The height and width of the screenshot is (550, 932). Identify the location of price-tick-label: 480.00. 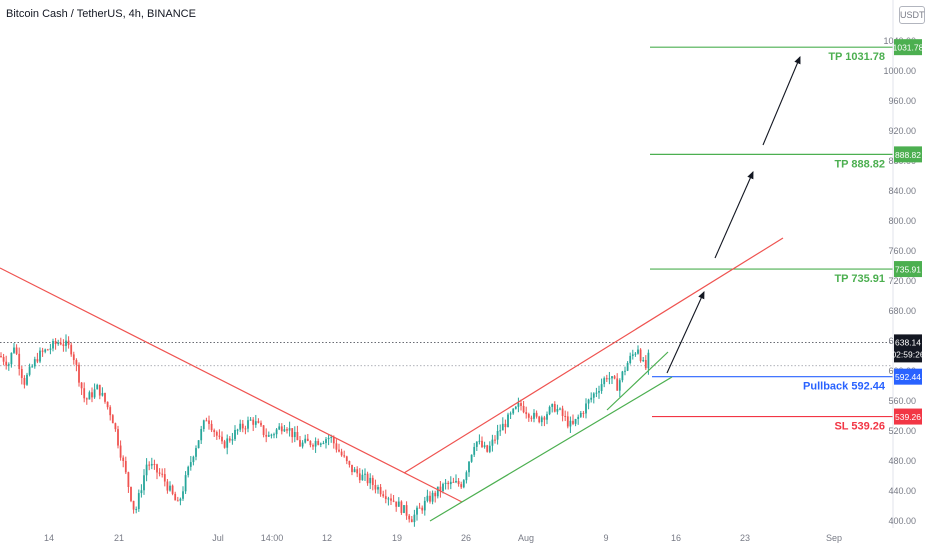
(902, 461).